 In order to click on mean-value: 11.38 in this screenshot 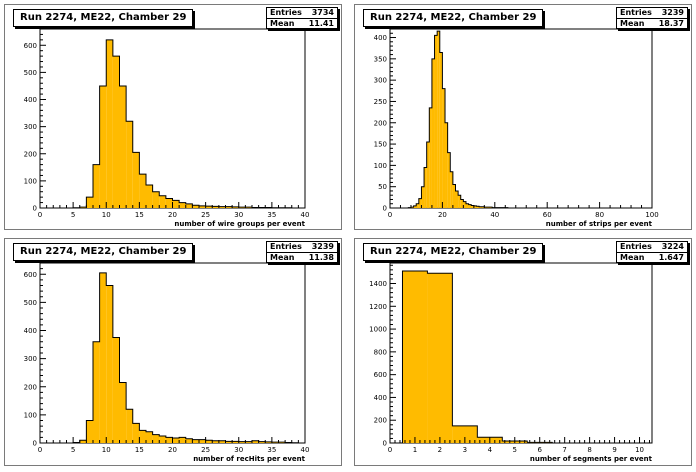, I will do `click(321, 257)`.